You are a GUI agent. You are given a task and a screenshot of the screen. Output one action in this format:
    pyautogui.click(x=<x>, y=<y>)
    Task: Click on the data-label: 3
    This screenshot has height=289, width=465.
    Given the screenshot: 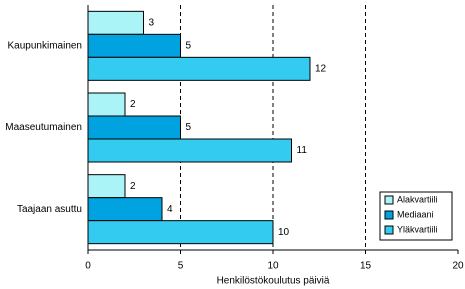 What is the action you would take?
    pyautogui.click(x=152, y=22)
    